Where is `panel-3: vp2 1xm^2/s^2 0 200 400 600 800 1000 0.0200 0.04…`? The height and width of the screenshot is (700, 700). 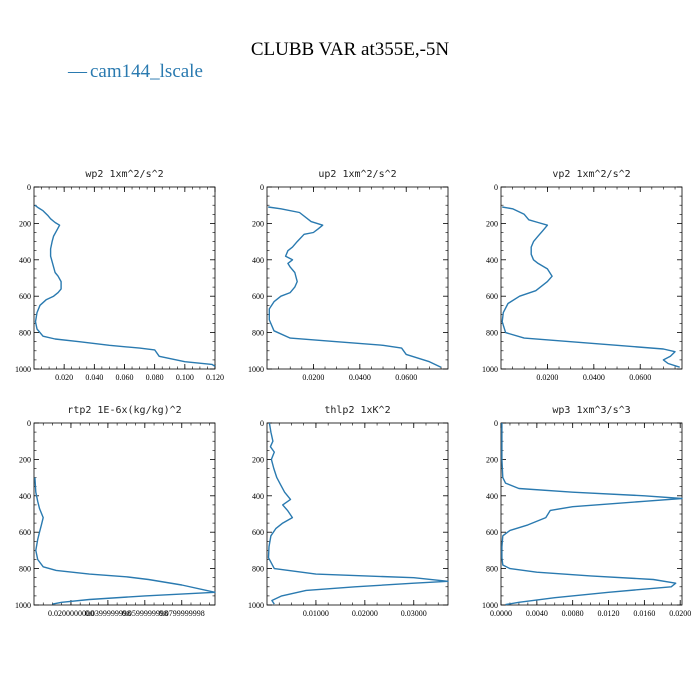
panel-3: vp2 1xm^2/s^2 0 200 400 600 800 1000 0.0200 0.04… is located at coordinates (582, 275).